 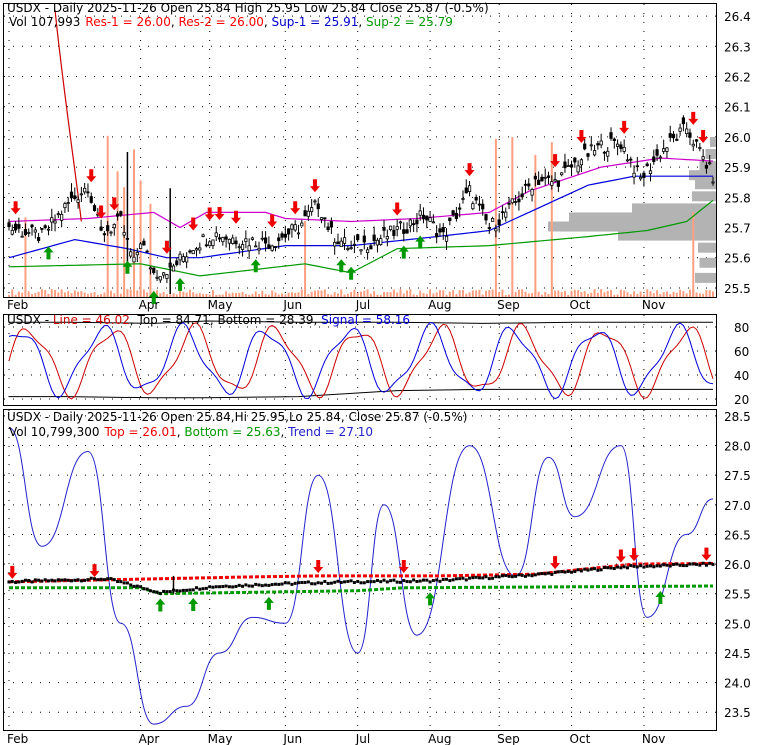 What do you see at coordinates (25, 257) in the screenshot?
I see `volume-spike-bar` at bounding box center [25, 257].